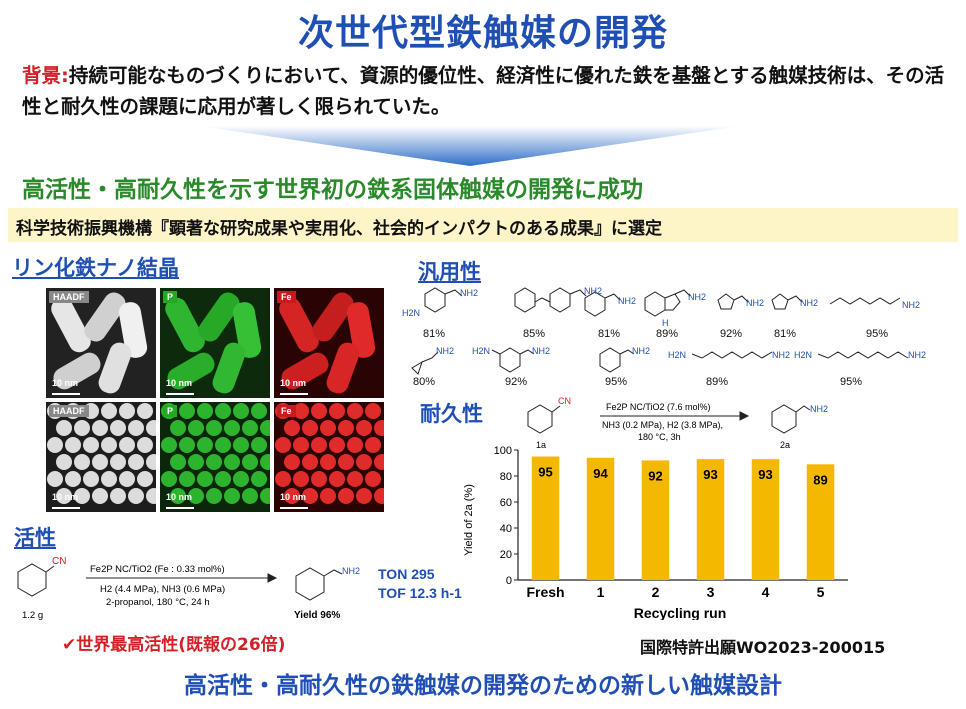  Describe the element at coordinates (545, 592) in the screenshot. I see `x-tick-label: Fresh` at that location.